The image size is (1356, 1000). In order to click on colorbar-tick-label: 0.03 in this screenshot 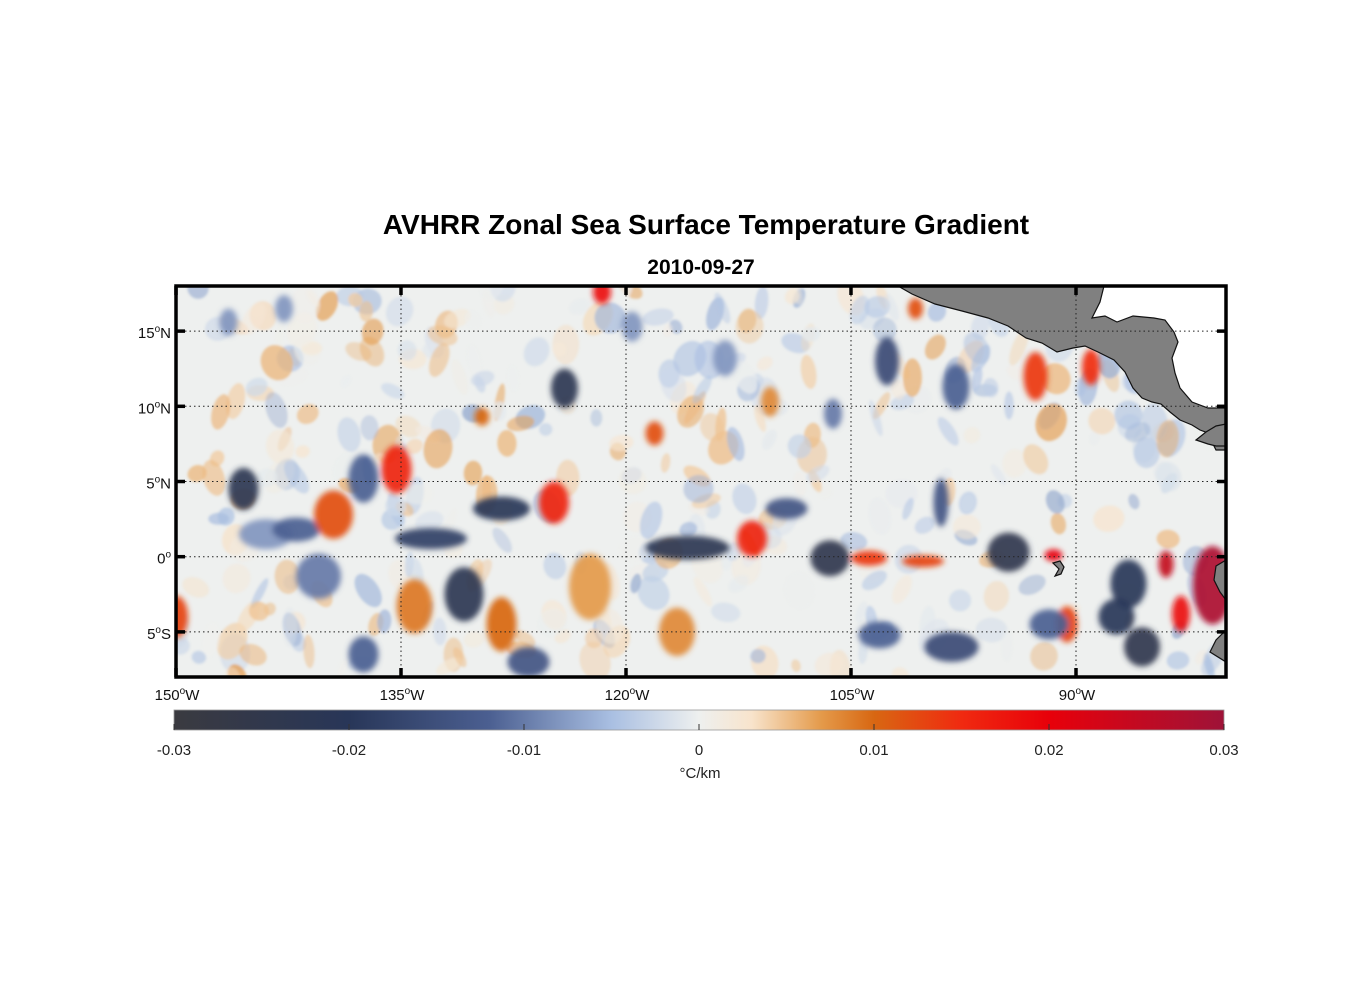, I will do `click(1223, 750)`.